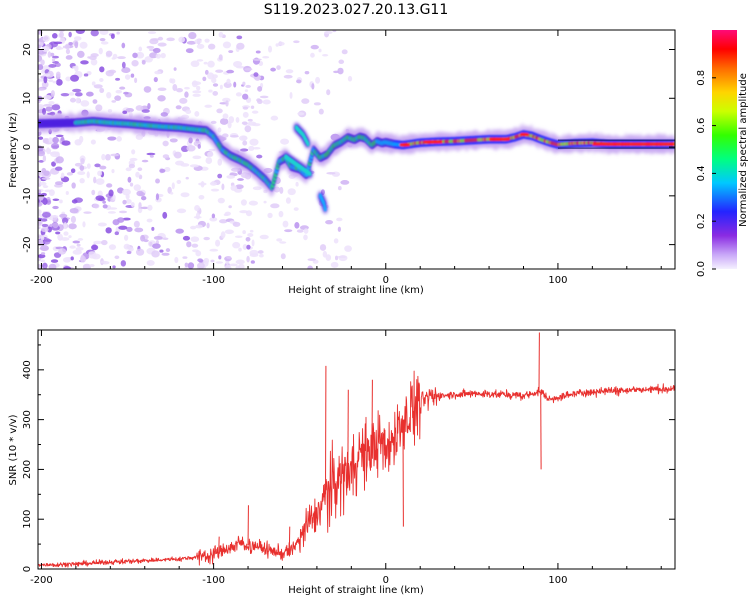  Describe the element at coordinates (356, 164) in the screenshot. I see `ridge-core` at that location.